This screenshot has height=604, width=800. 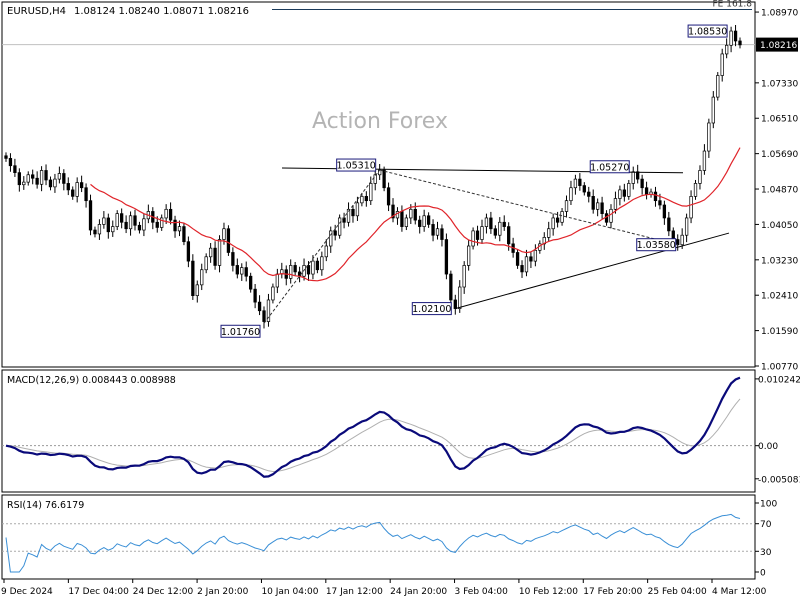 I want to click on time-tick-label: 10 Feb 12:00, so click(x=548, y=592).